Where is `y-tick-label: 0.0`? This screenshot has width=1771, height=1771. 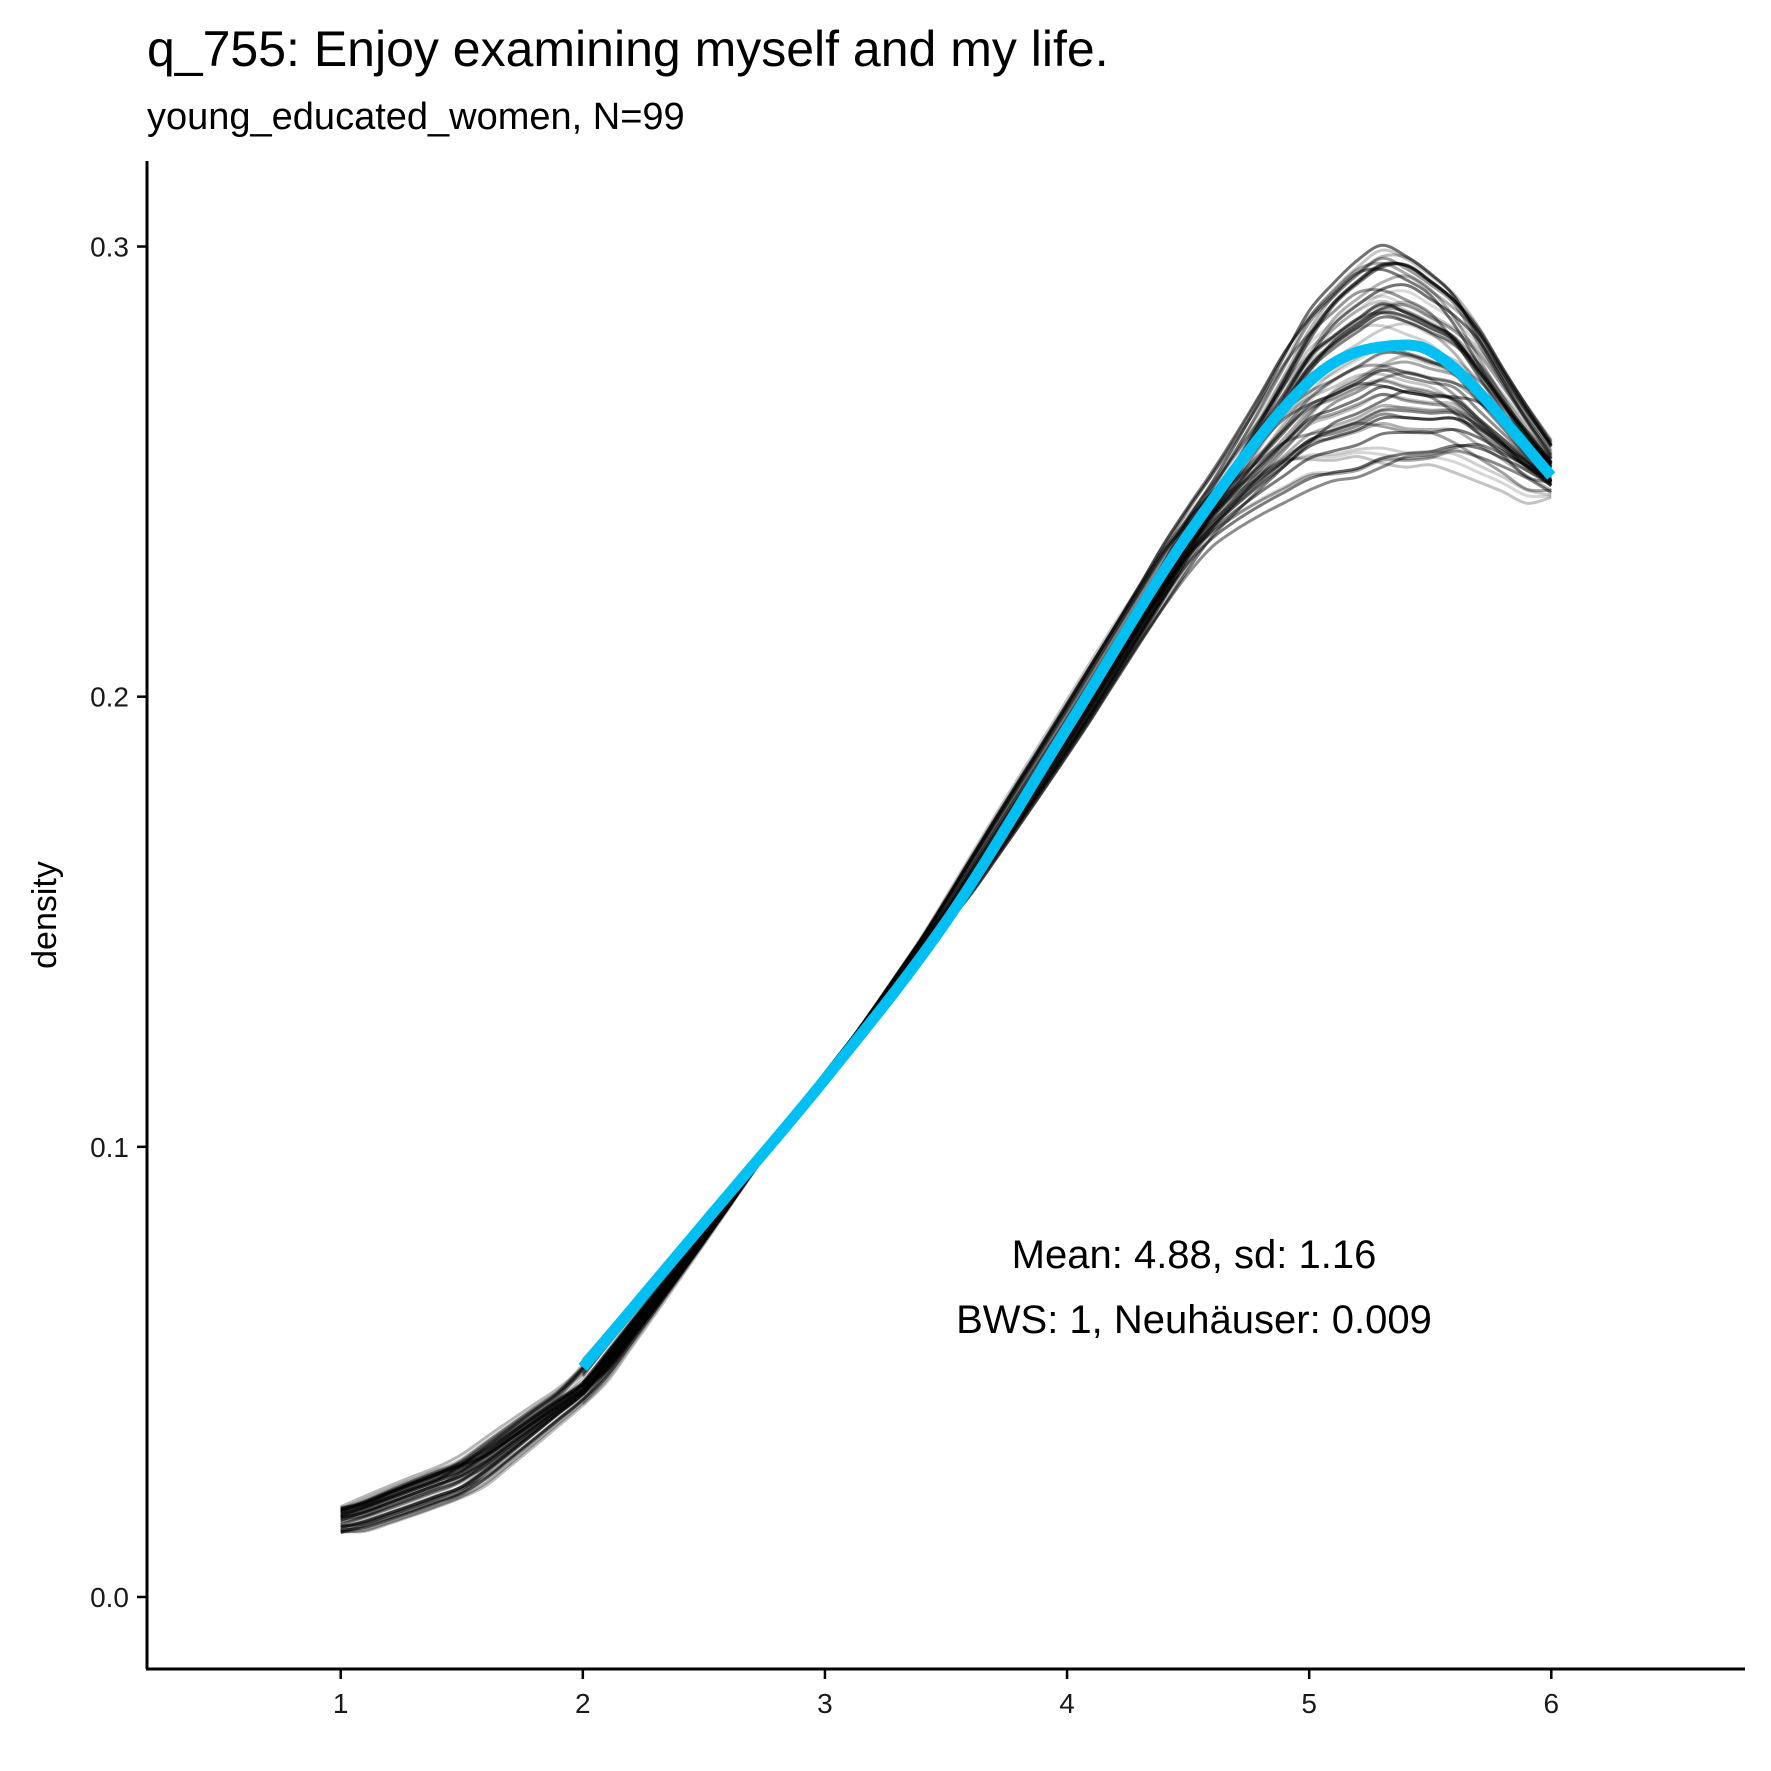
y-tick-label: 0.0 is located at coordinates (109, 1597).